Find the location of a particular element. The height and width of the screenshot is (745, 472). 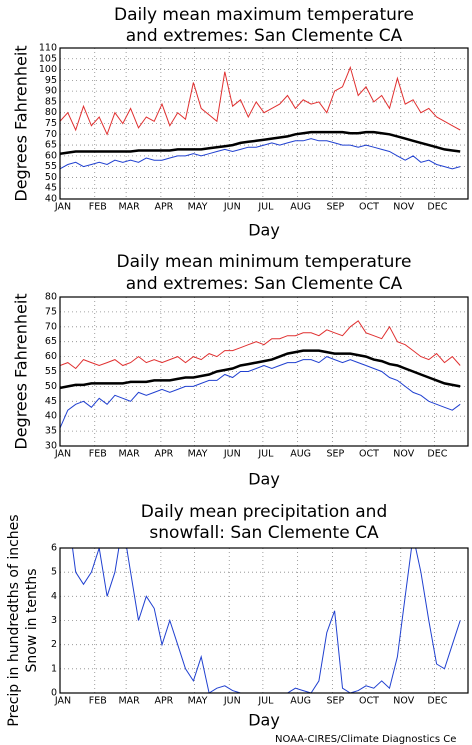

y-tick-label: 85 is located at coordinates (51, 101).